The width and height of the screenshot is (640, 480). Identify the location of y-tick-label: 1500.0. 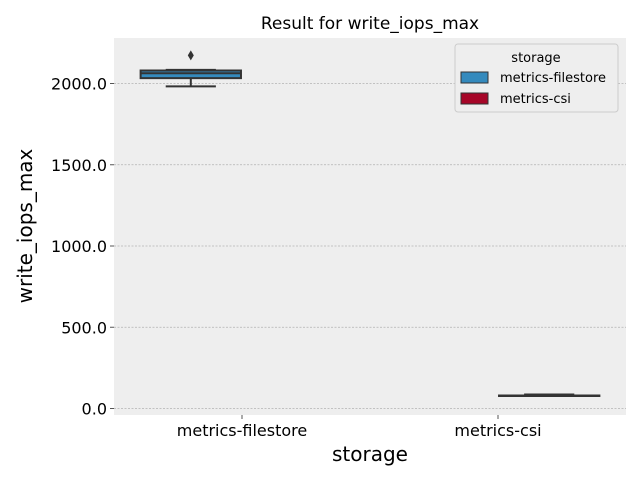
(79, 165).